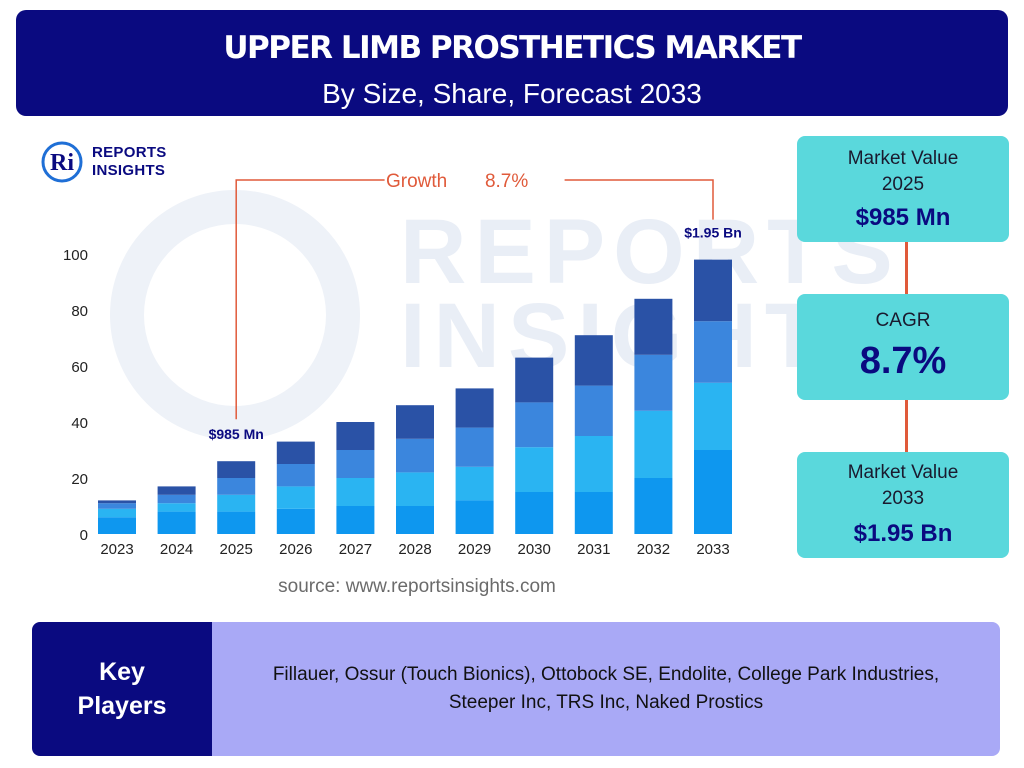  Describe the element at coordinates (903, 320) in the screenshot. I see `cagr-label: CAGR` at that location.